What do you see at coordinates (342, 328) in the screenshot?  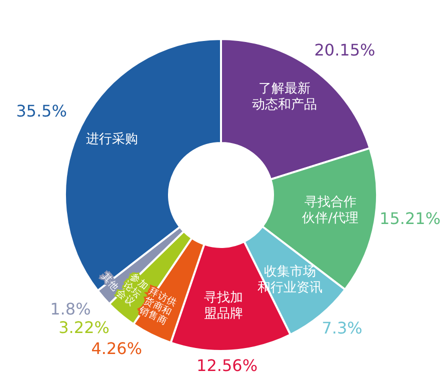 I see `data-label: 7.3%` at bounding box center [342, 328].